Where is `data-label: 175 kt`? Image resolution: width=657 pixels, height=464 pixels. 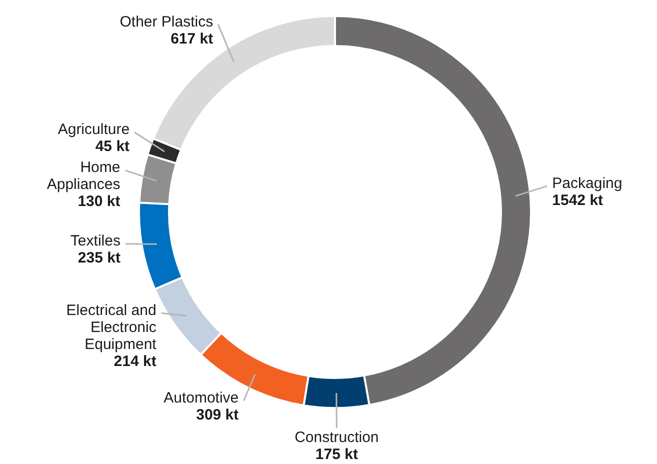 data-label: 175 kt is located at coordinates (336, 454).